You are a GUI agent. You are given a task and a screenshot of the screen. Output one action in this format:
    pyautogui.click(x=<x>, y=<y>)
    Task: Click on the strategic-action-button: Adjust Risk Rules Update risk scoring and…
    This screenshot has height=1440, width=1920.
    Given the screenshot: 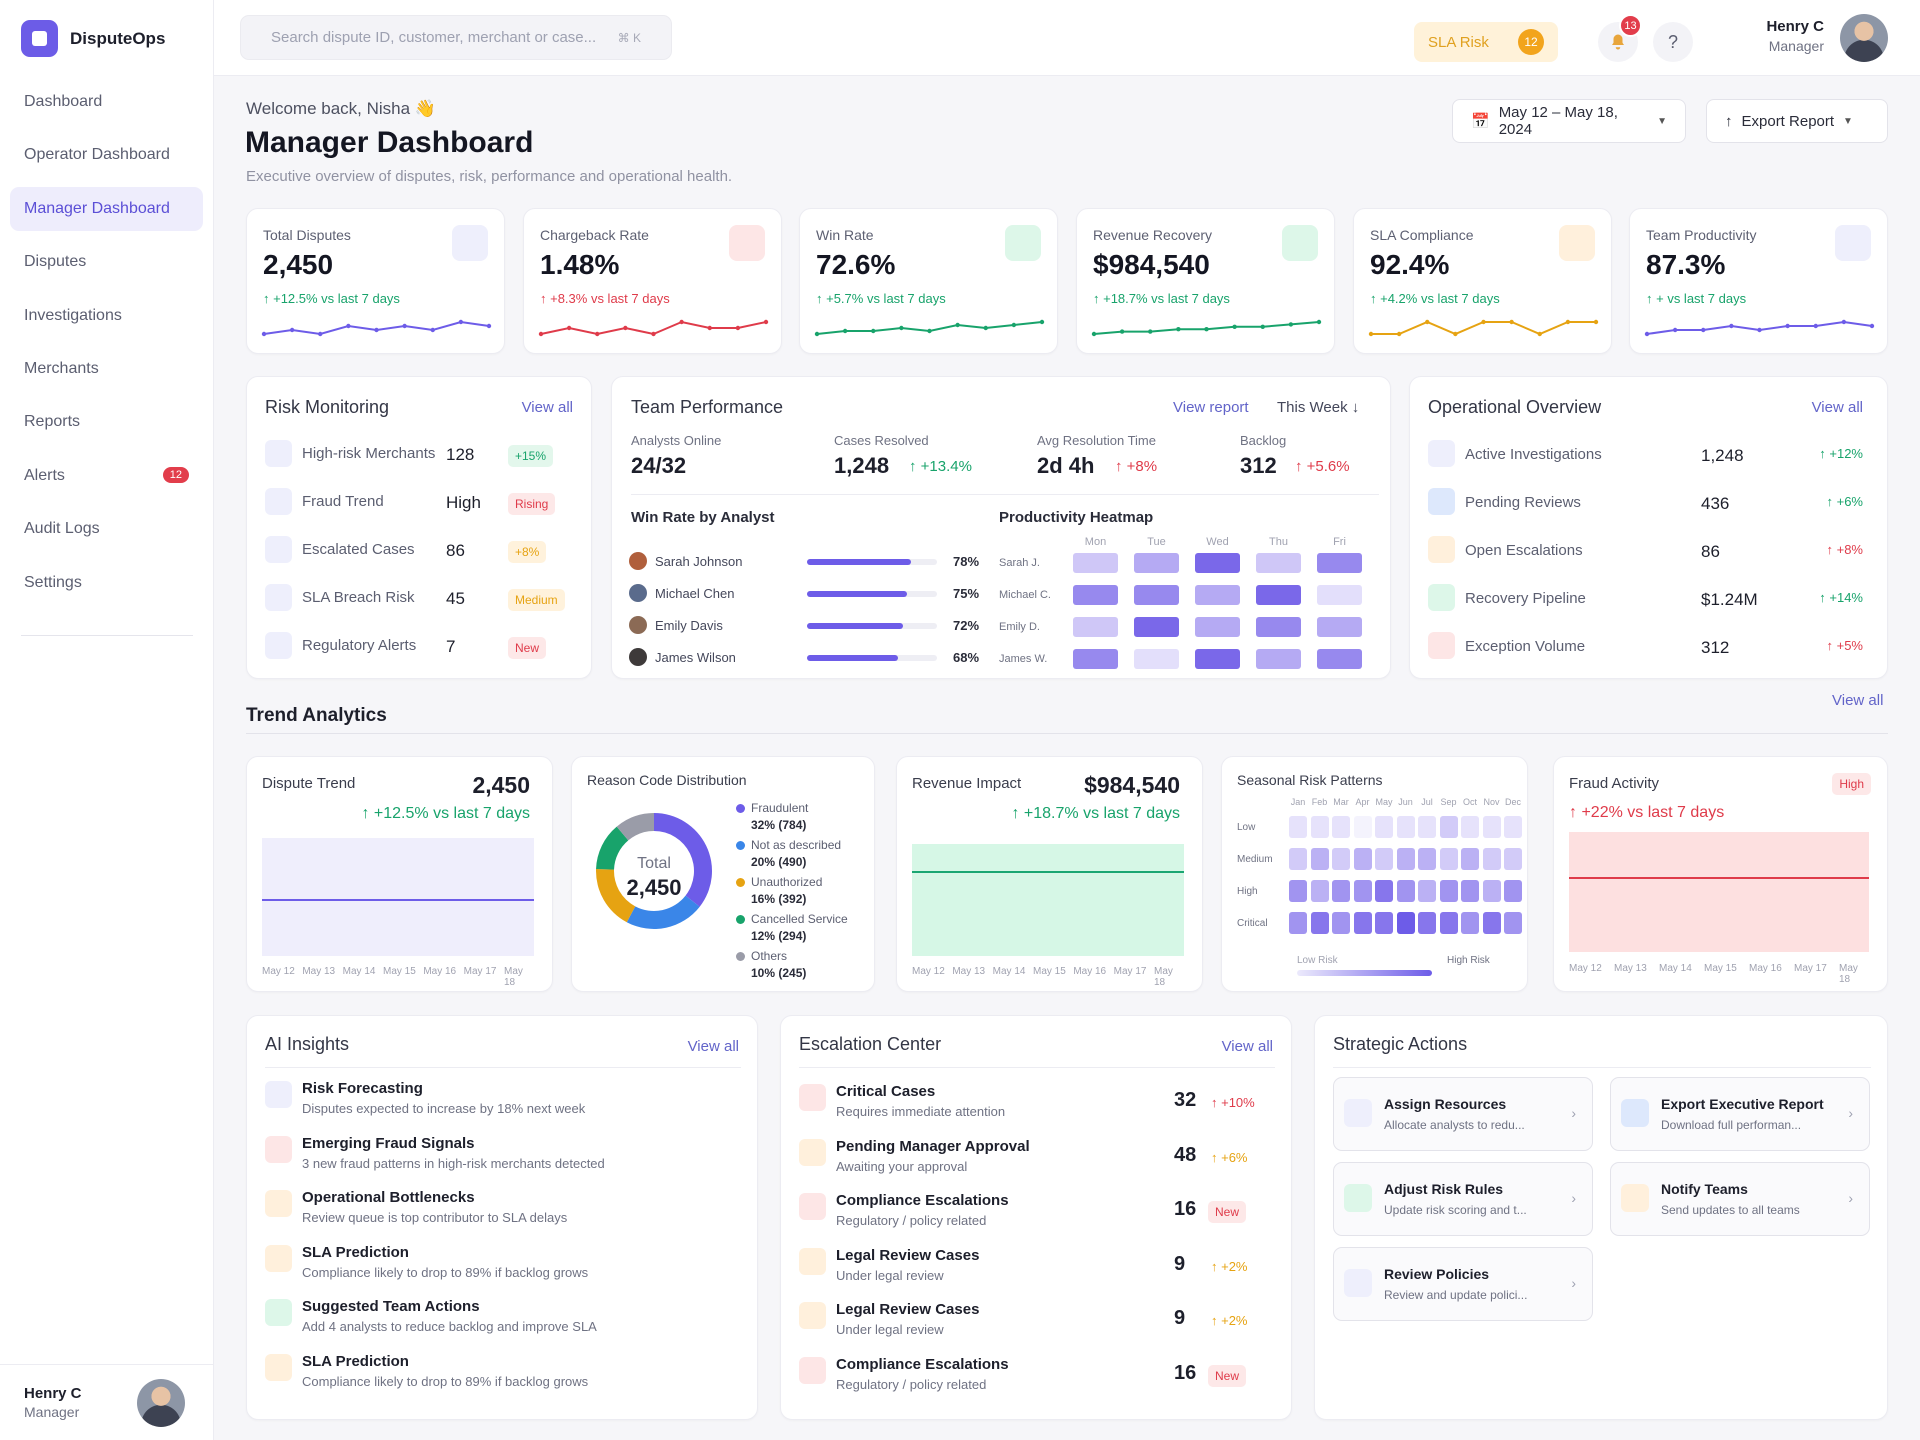 What is the action you would take?
    pyautogui.click(x=1463, y=1199)
    